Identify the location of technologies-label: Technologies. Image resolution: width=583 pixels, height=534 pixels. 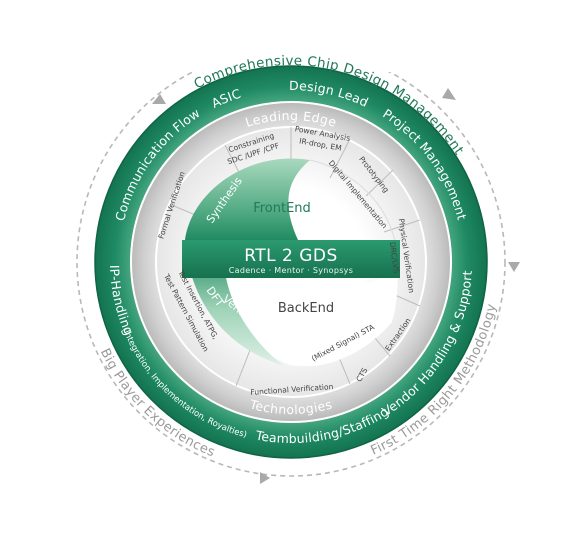
(290, 406).